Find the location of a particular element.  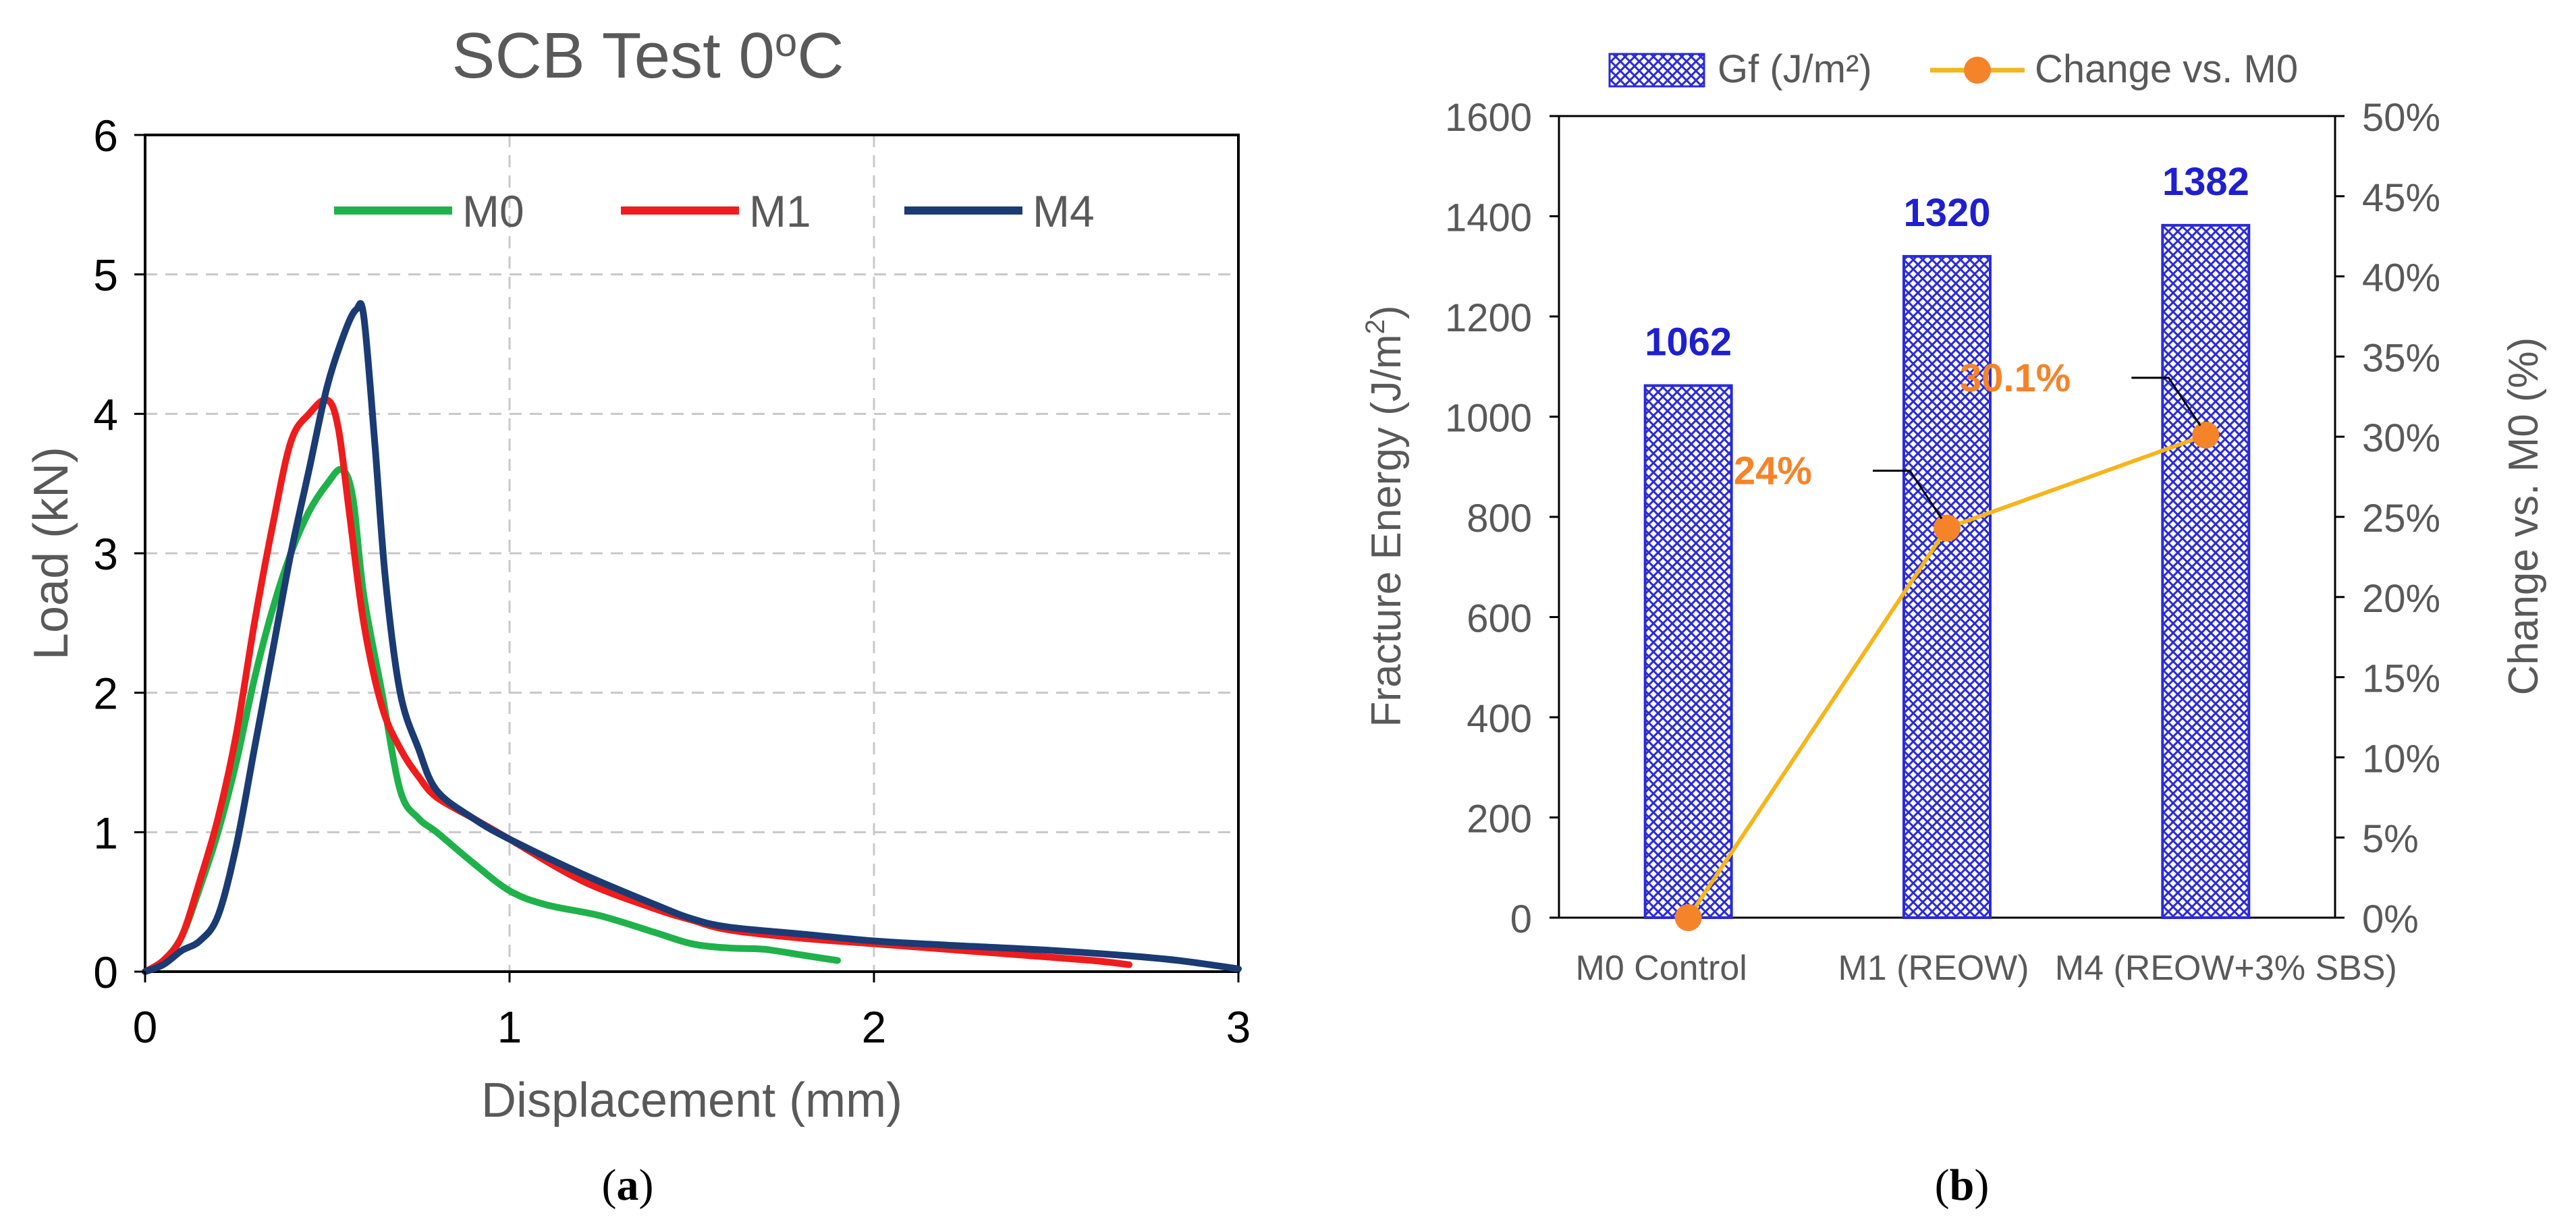

caption-a-letter: a is located at coordinates (628, 1185).